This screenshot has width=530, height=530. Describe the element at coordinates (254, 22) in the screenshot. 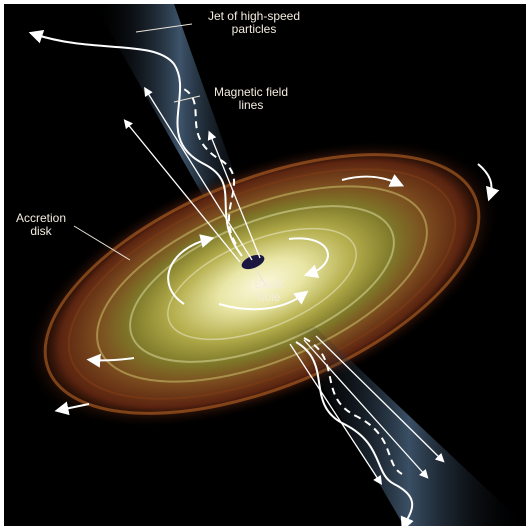

I see `jet-label: Jet of high-speed particles` at that location.